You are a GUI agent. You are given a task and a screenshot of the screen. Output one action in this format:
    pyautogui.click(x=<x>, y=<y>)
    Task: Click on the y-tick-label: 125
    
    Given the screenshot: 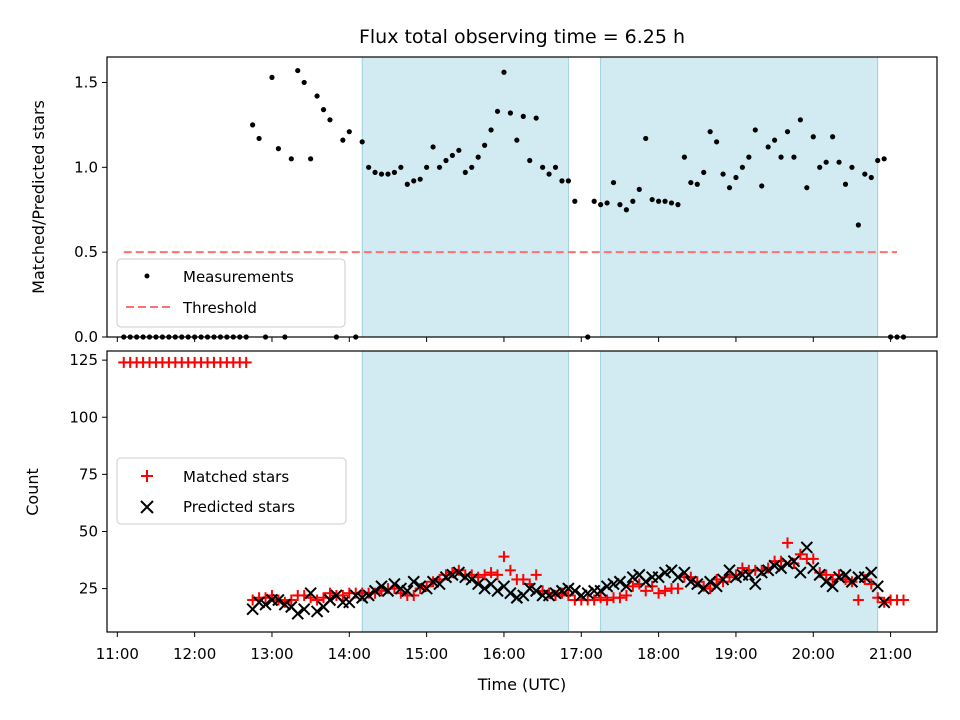 What is the action you would take?
    pyautogui.click(x=83, y=360)
    